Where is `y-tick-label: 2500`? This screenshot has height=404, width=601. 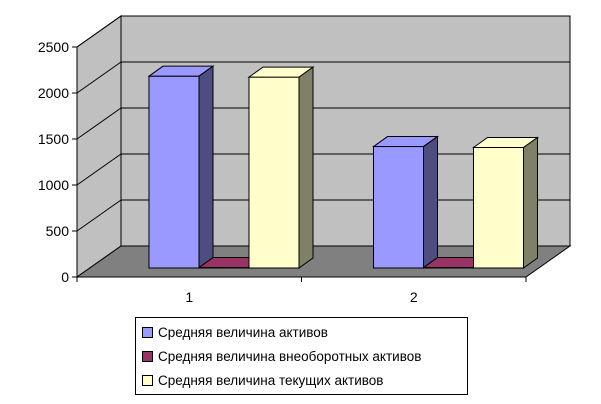 y-tick-label: 2500 is located at coordinates (53, 47).